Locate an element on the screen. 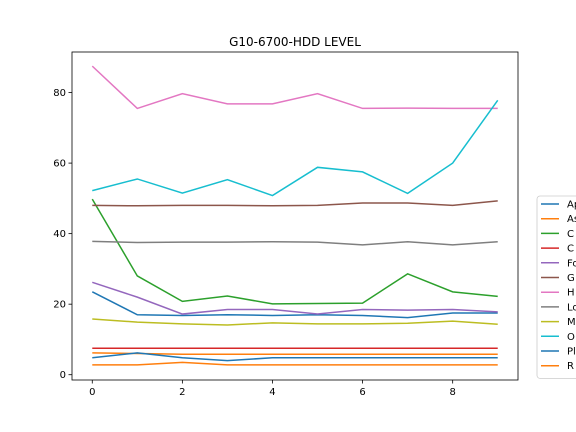 The height and width of the screenshot is (432, 576). x-tick-label: 0 is located at coordinates (92, 392).